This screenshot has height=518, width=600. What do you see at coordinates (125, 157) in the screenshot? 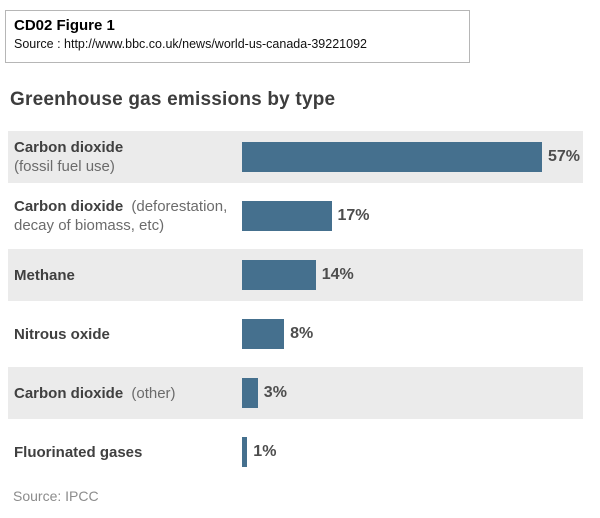
I see `row-label: Carbon dioxide (fossil fuel use)` at bounding box center [125, 157].